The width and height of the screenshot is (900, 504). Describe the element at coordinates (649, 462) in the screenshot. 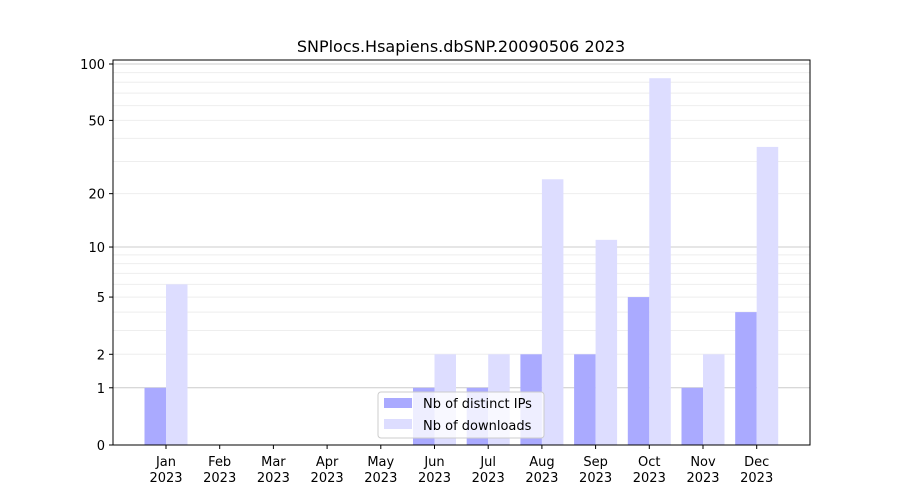

I see `x-tick-label: Oct` at that location.